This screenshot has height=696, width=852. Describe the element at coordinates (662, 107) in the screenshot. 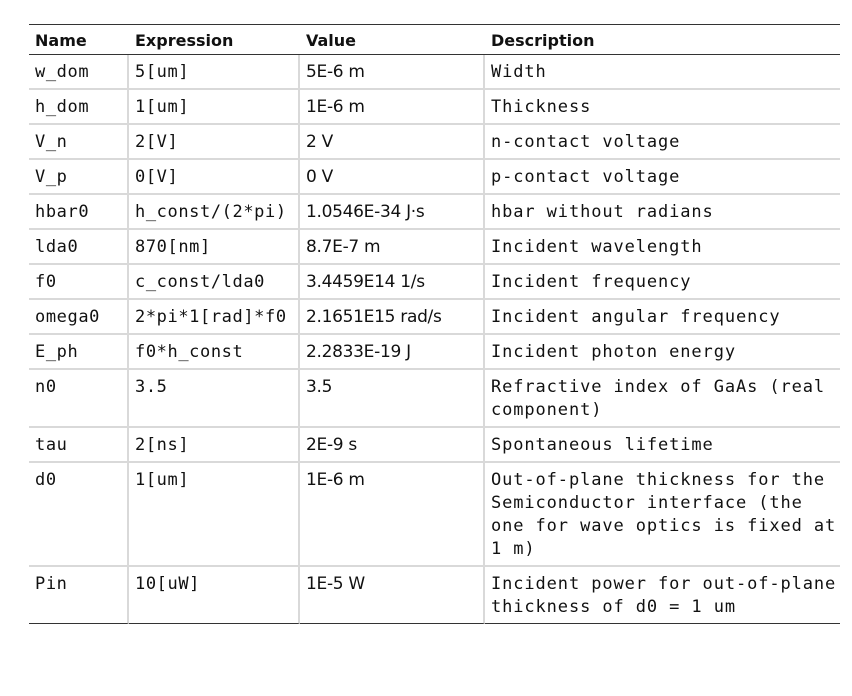

I see `cell-description: Thickness` at that location.